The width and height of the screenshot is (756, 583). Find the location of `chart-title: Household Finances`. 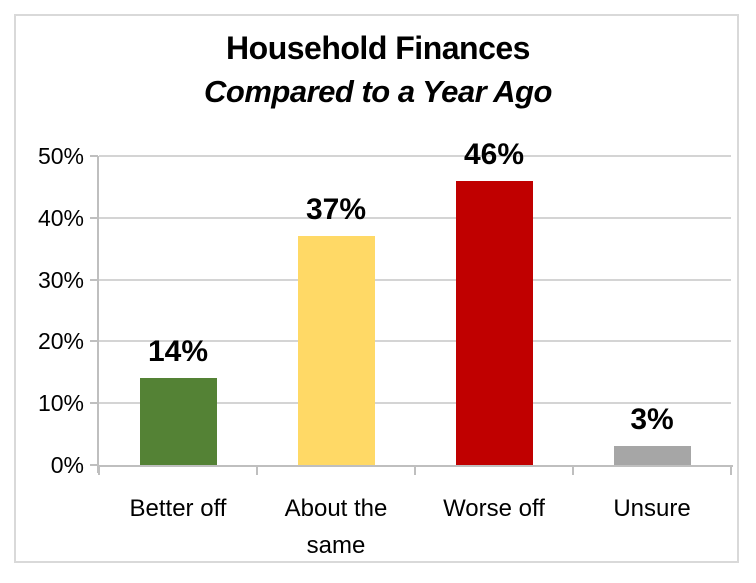

chart-title: Household Finances is located at coordinates (378, 48).